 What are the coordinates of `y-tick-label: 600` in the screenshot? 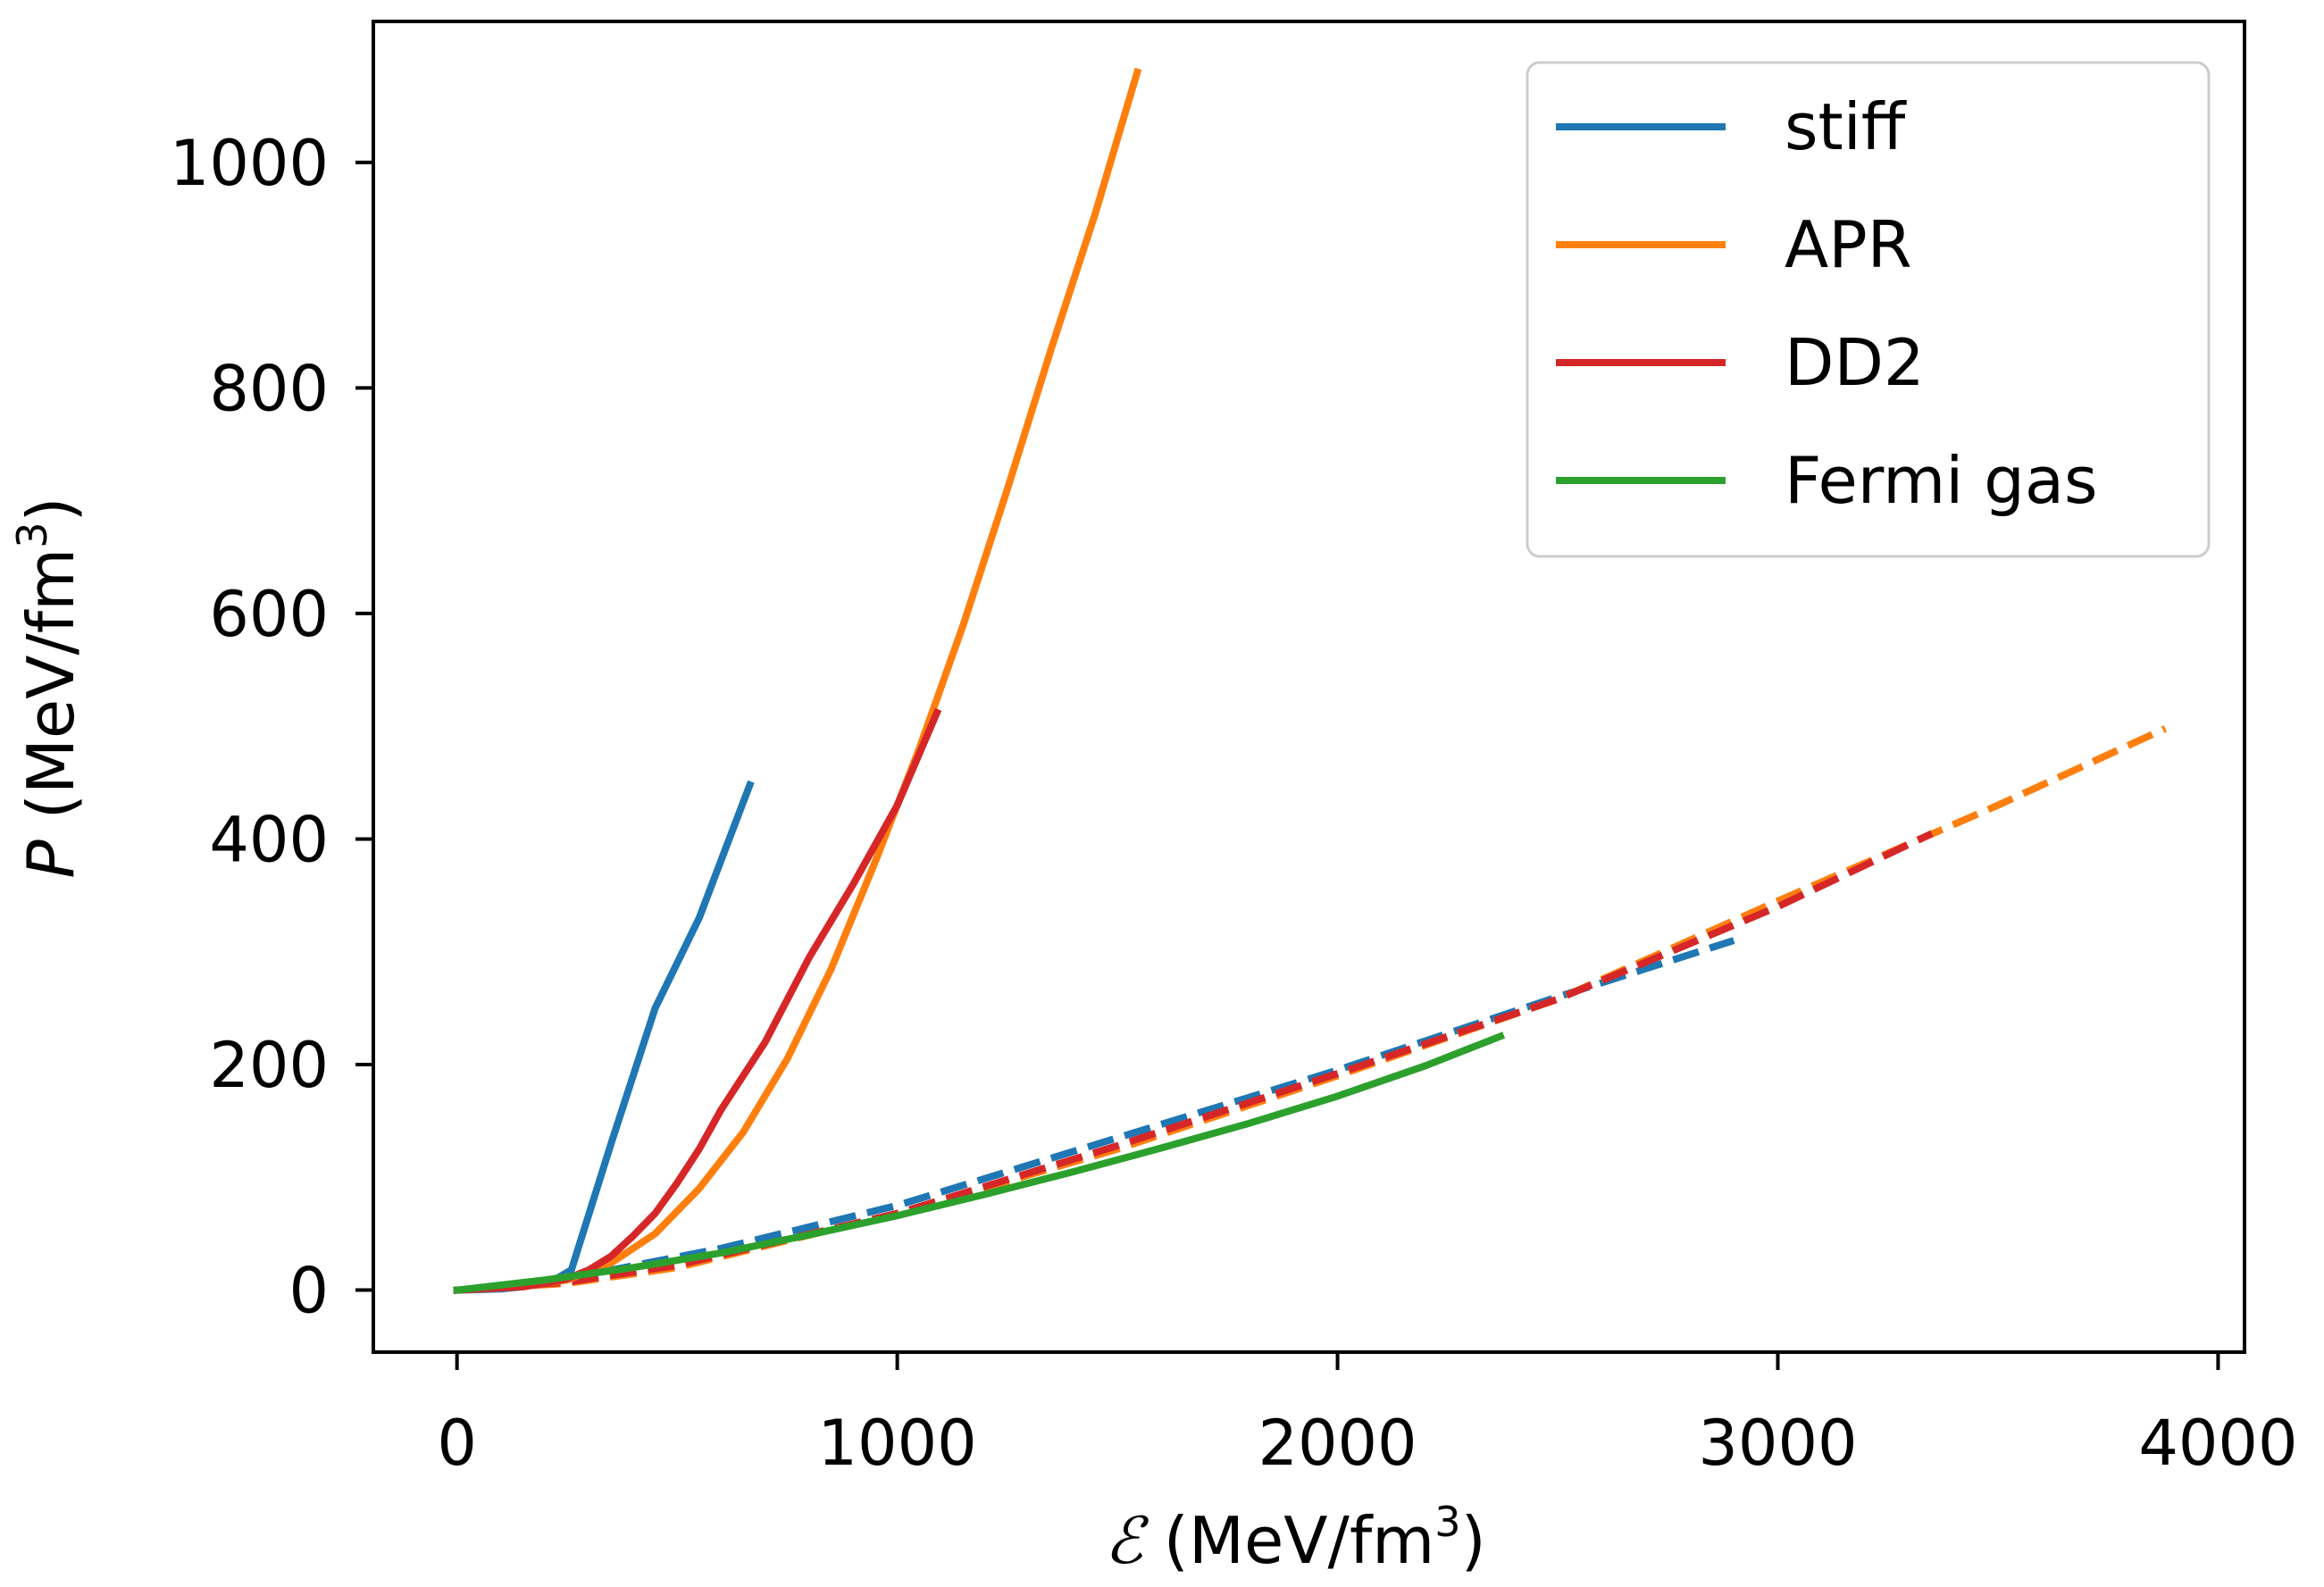 It's located at (269, 614).